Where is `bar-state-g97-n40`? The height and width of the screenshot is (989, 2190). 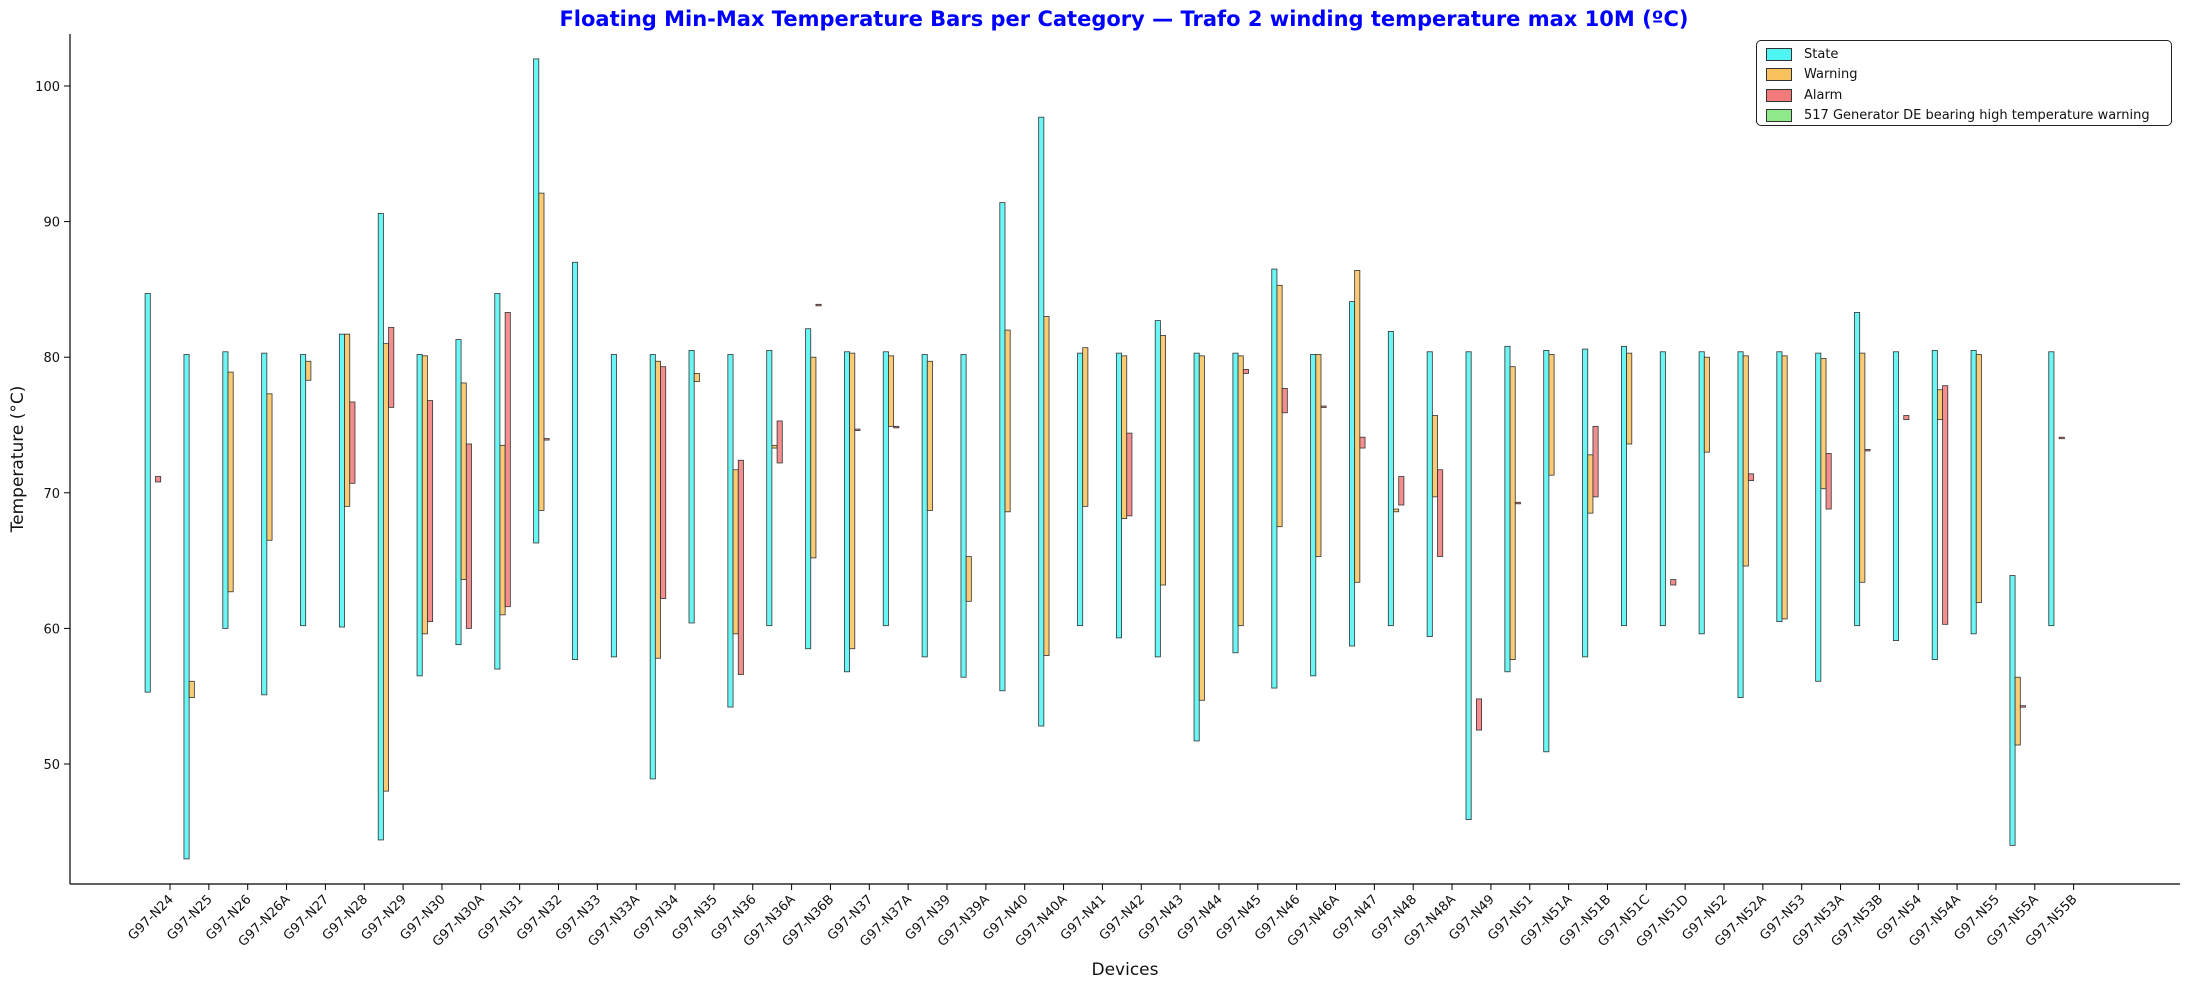
bar-state-g97-n40 is located at coordinates (1002, 447).